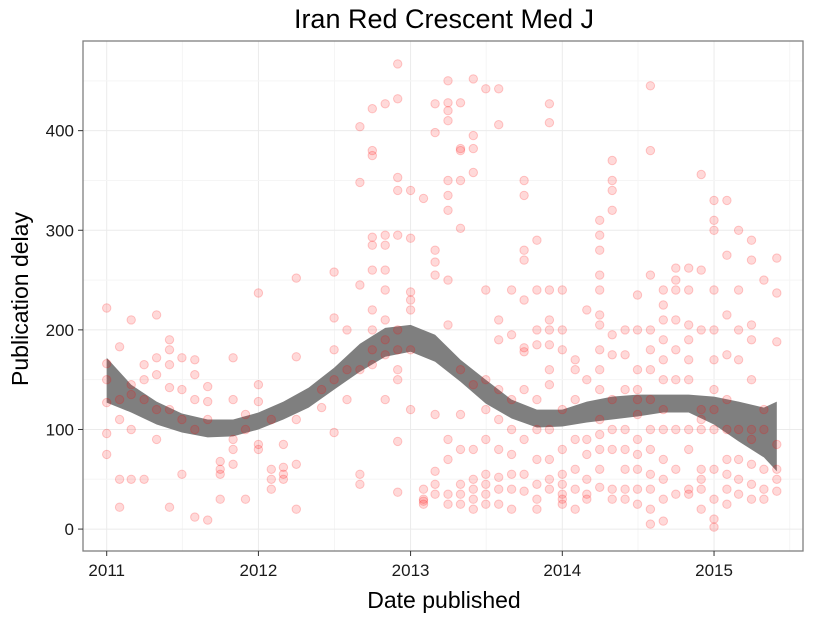 This screenshot has height=618, width=825. Describe the element at coordinates (20, 299) in the screenshot. I see `y-axis-title: Publication delay` at that location.